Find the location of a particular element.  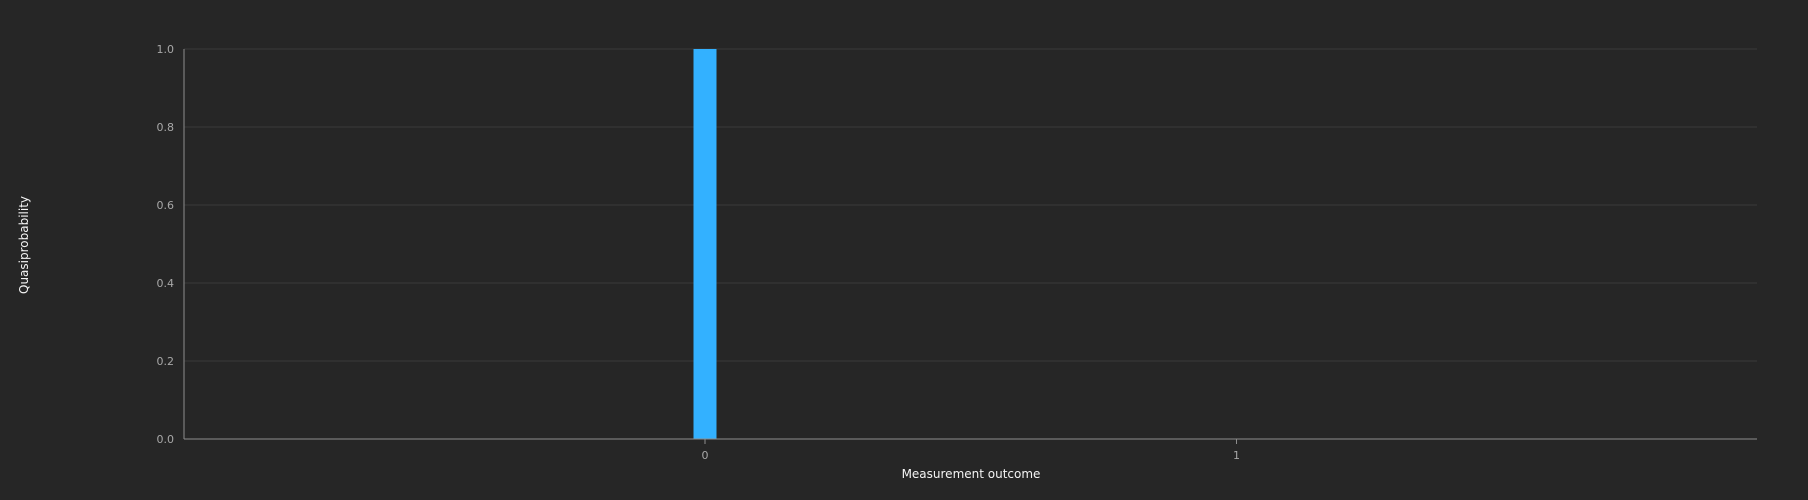

y-tick-label: 0.0 is located at coordinates (166, 439).